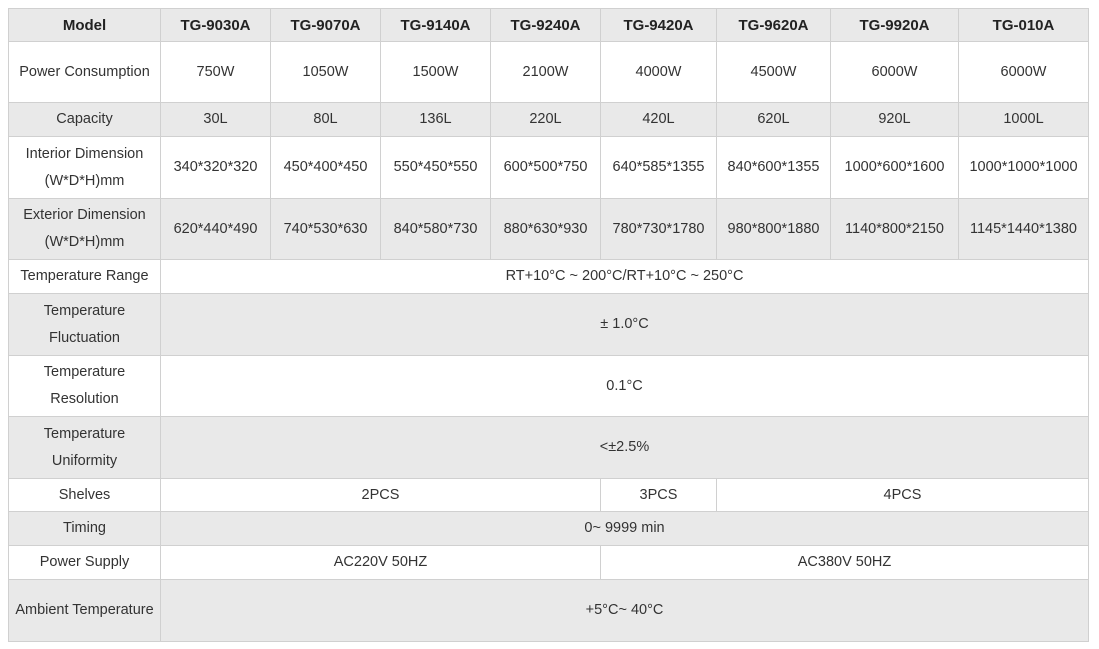 The height and width of the screenshot is (649, 1099). Describe the element at coordinates (84, 528) in the screenshot. I see `row-label: Timing` at that location.